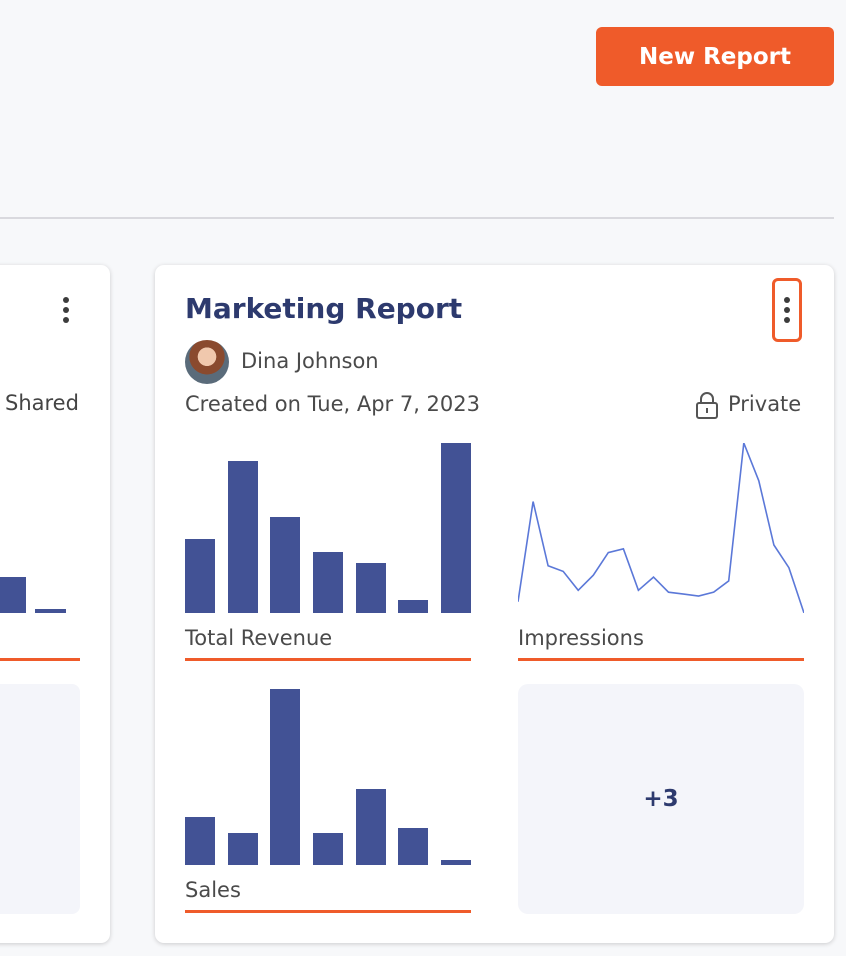 Image resolution: width=846 pixels, height=956 pixels. I want to click on chart-title-sales: Sales, so click(213, 890).